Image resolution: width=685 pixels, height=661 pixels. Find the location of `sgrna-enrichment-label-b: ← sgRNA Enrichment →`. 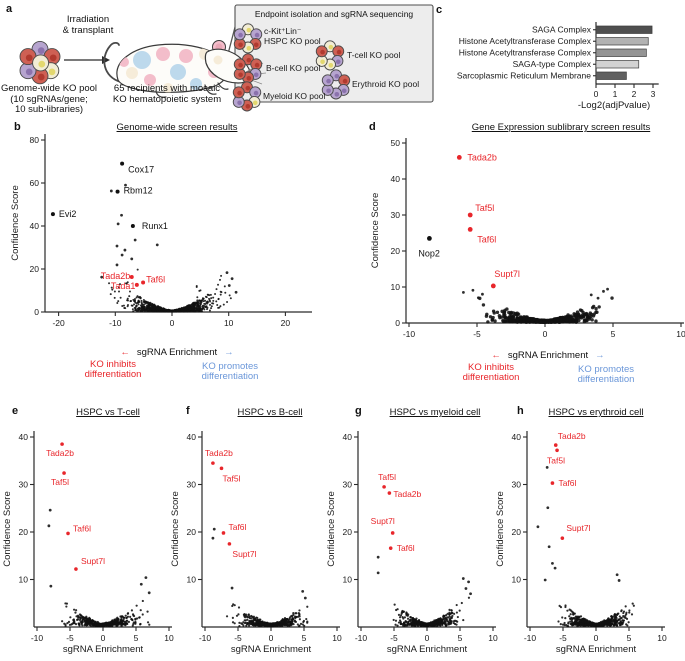

sgrna-enrichment-label-b: ← sgRNA Enrichment → is located at coordinates (177, 352).